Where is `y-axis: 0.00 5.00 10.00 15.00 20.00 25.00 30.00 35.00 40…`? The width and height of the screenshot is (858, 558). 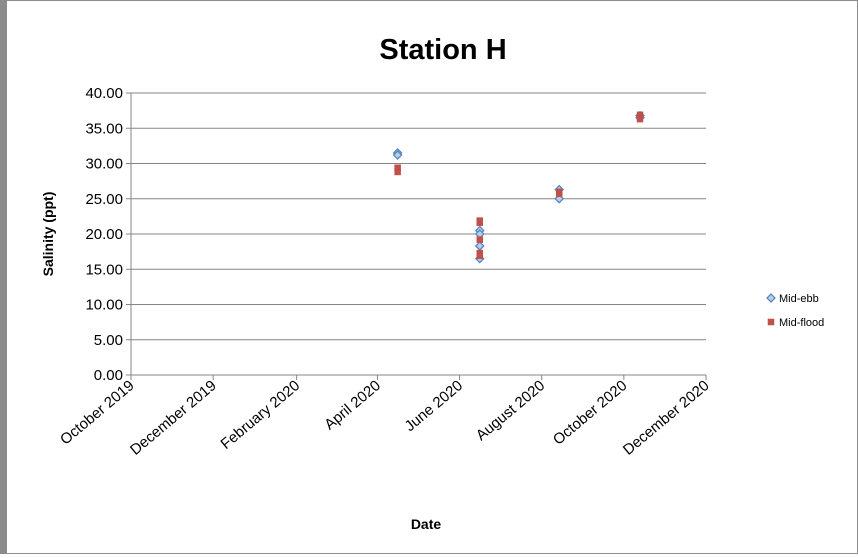 y-axis: 0.00 5.00 10.00 15.00 20.00 25.00 30.00 35.00 40… is located at coordinates (108, 234).